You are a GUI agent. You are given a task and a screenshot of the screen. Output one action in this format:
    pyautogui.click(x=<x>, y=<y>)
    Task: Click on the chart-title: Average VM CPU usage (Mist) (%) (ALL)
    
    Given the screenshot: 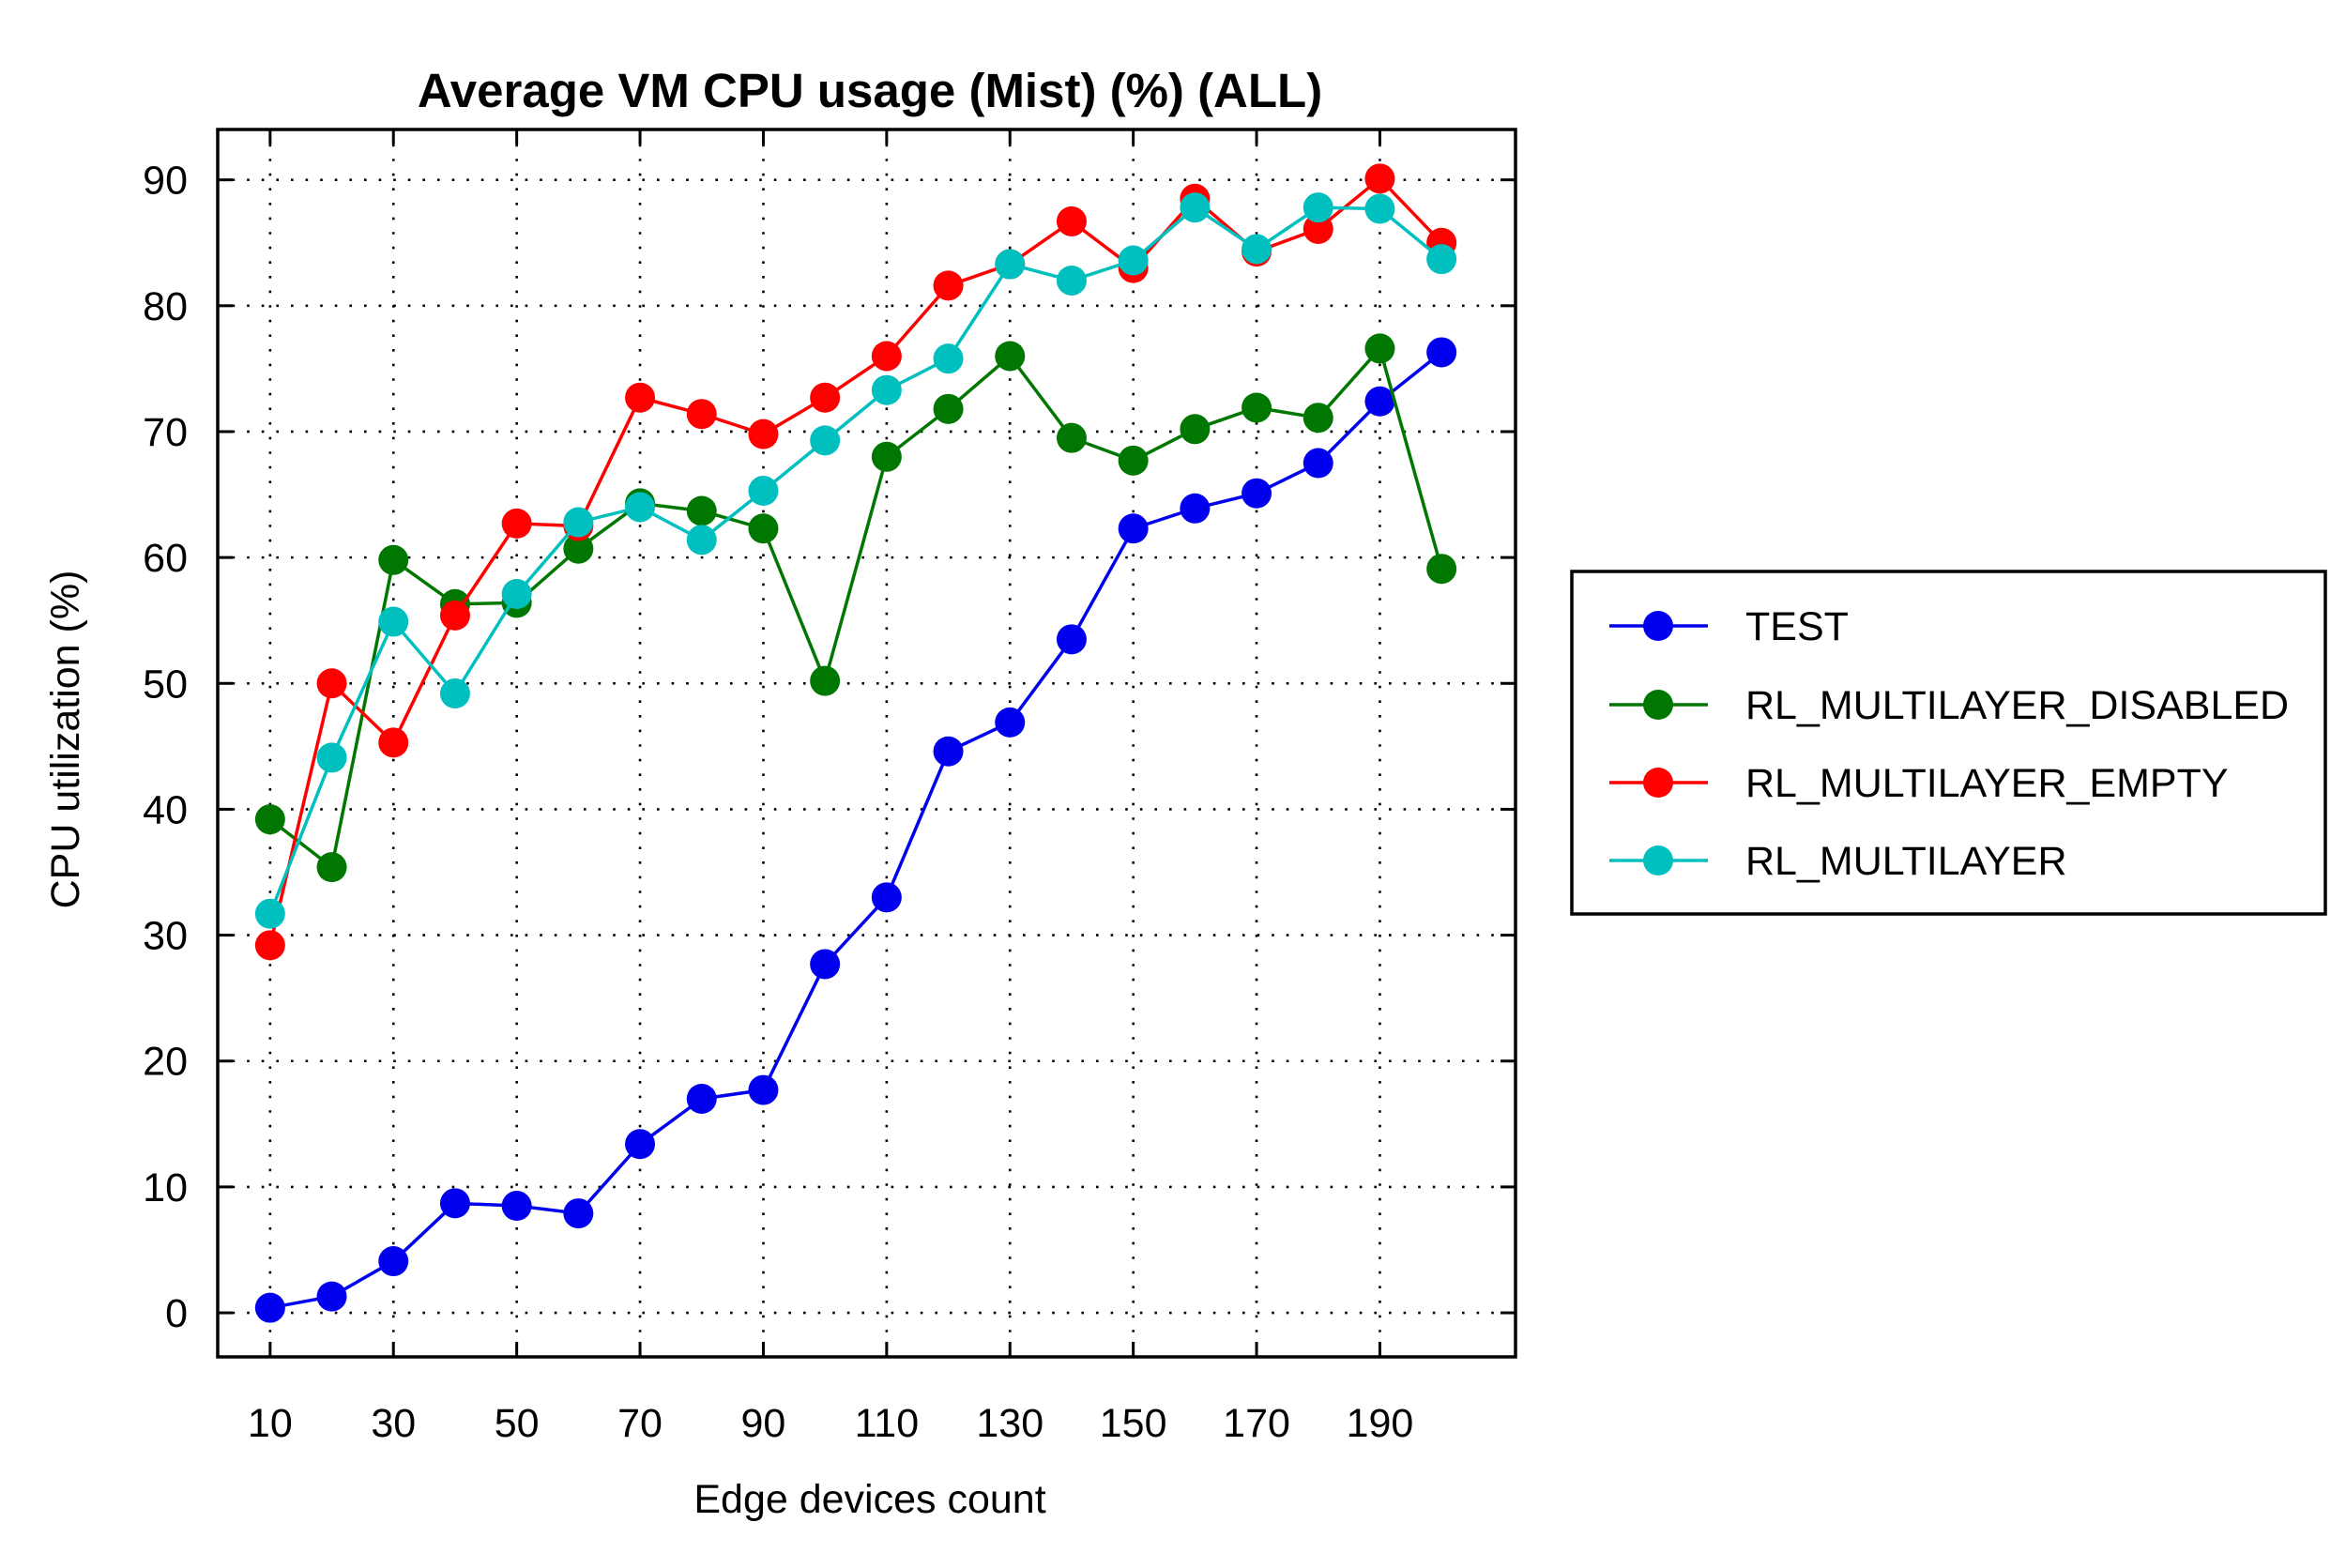 What is the action you would take?
    pyautogui.click(x=870, y=90)
    